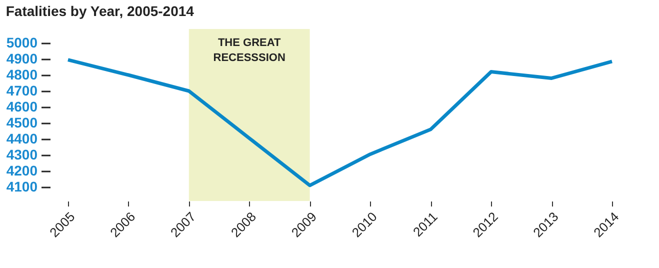  What do you see at coordinates (249, 50) in the screenshot?
I see `band-label: THE GREAT RECESSSION` at bounding box center [249, 50].